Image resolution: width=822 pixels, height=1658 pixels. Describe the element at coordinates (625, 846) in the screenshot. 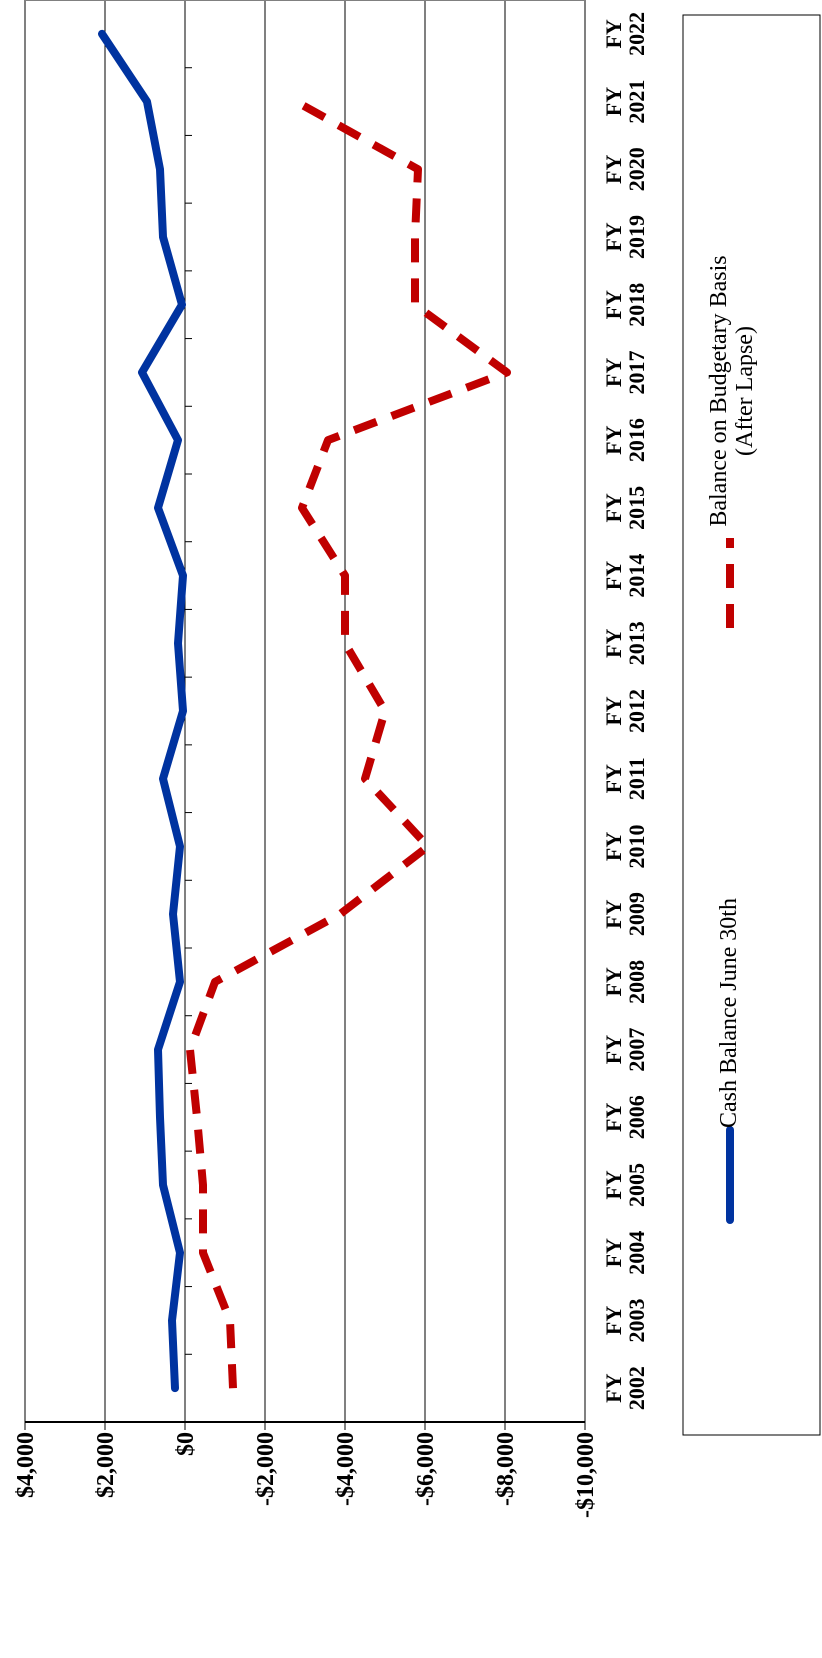

I see `x-tick-label: FY 2010` at that location.